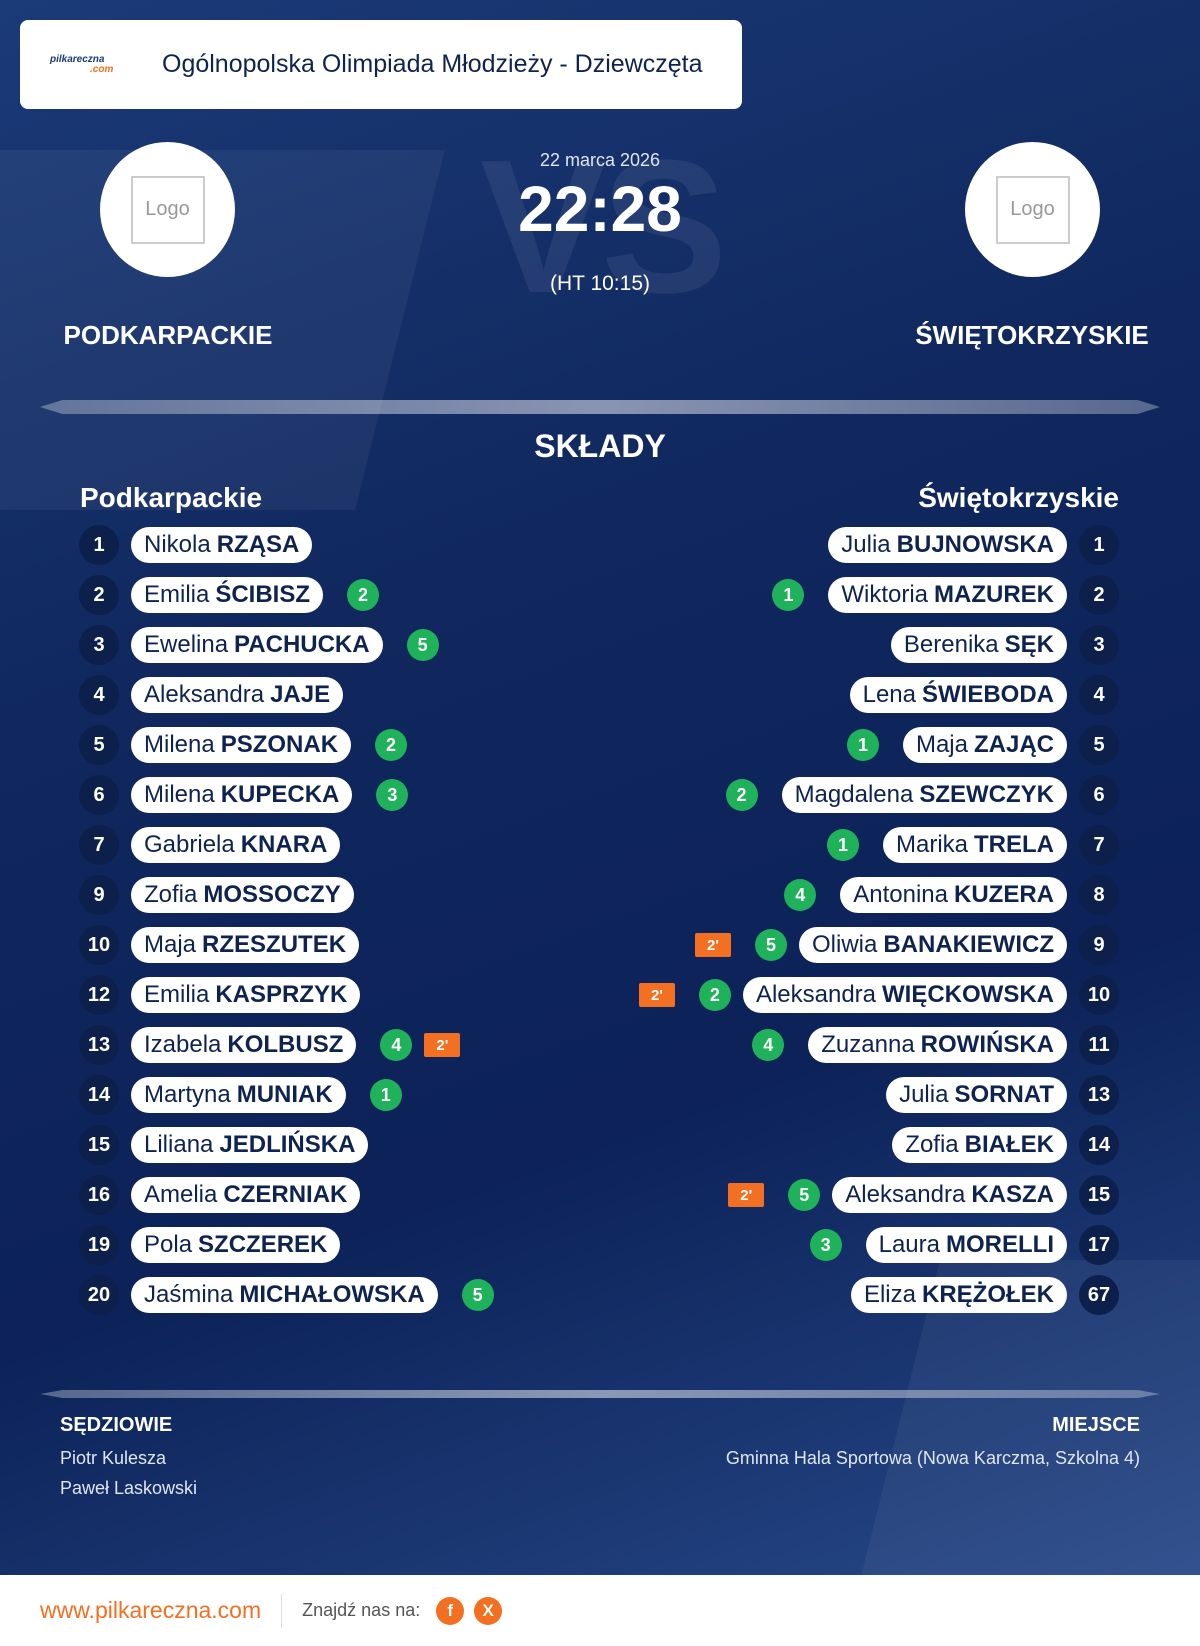  Describe the element at coordinates (600, 160) in the screenshot. I see `date: 22 marca 2026` at that location.